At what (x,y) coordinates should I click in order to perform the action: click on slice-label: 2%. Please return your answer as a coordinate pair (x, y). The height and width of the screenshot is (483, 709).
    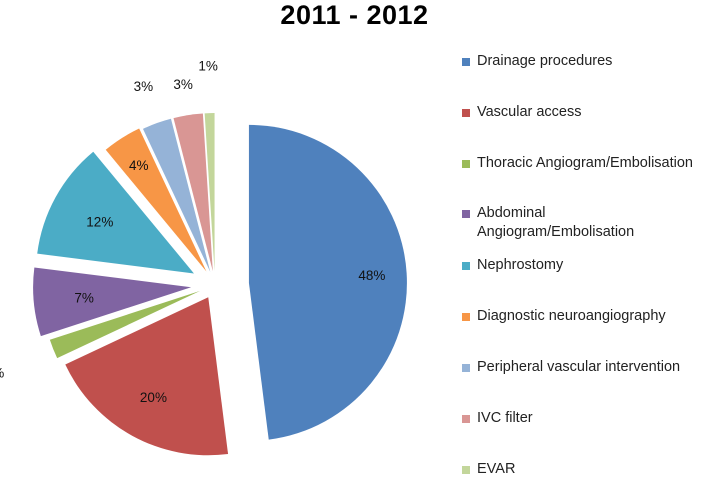
    Looking at the image, I should click on (2, 372).